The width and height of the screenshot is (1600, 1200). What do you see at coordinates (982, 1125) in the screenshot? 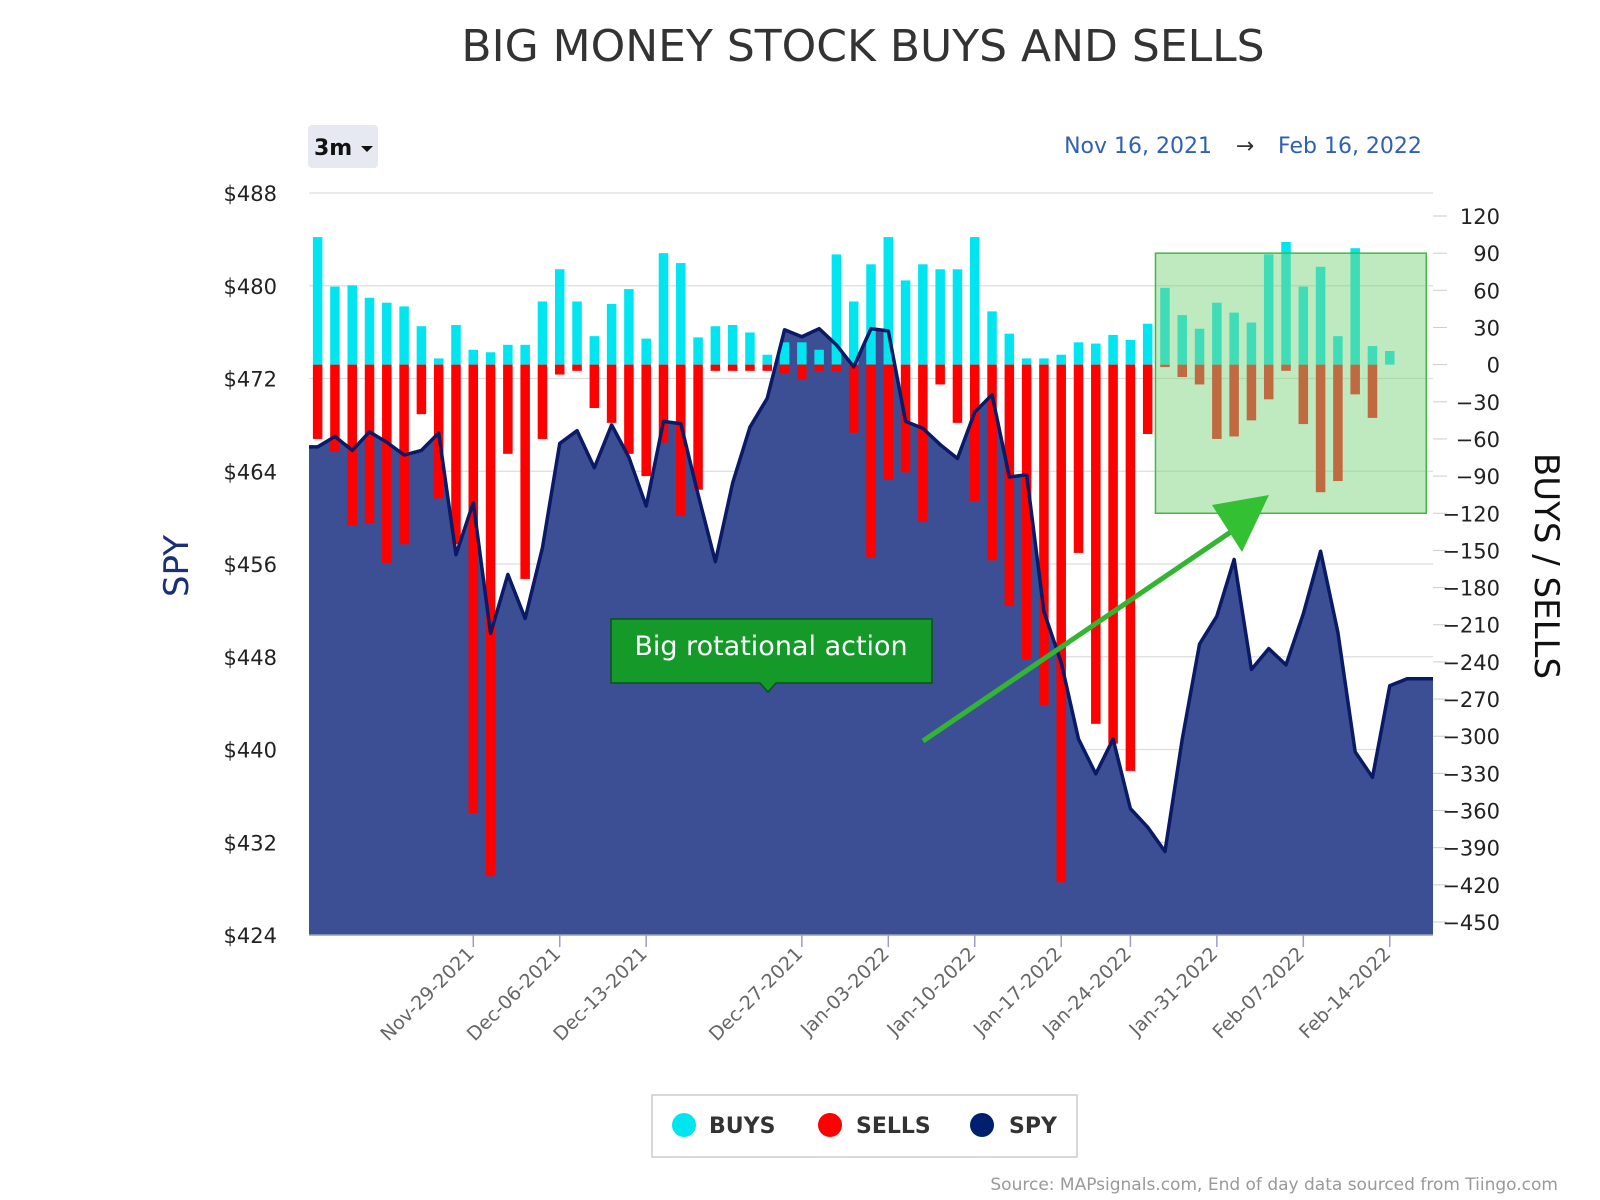
I see `legend-spy-marker` at bounding box center [982, 1125].